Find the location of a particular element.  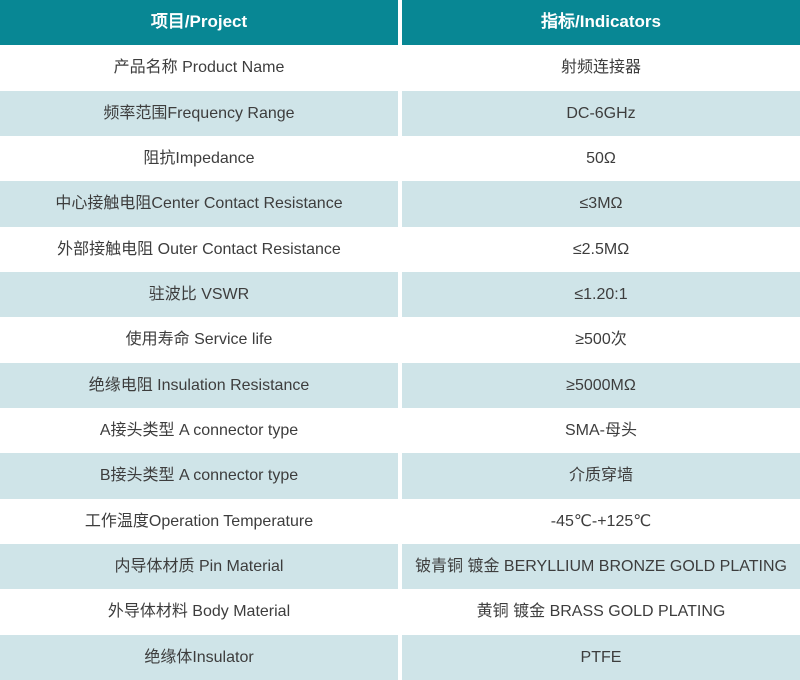

project-cell: A接头类型 A connector type is located at coordinates (199, 430).